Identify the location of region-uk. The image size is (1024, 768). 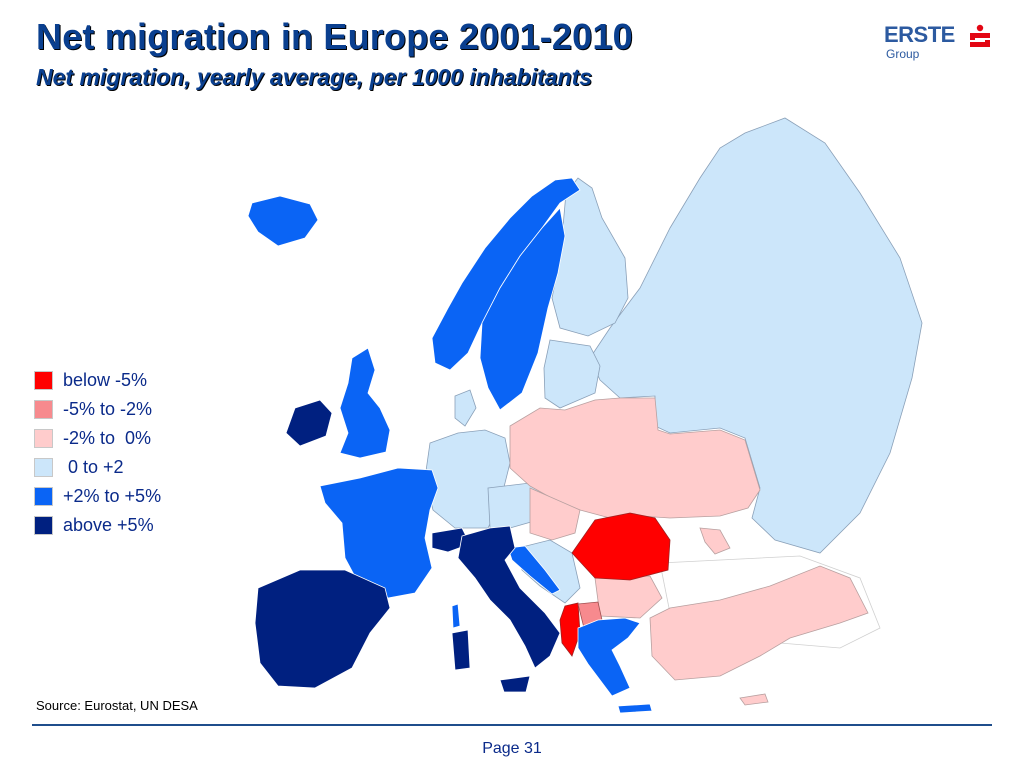
(365, 403).